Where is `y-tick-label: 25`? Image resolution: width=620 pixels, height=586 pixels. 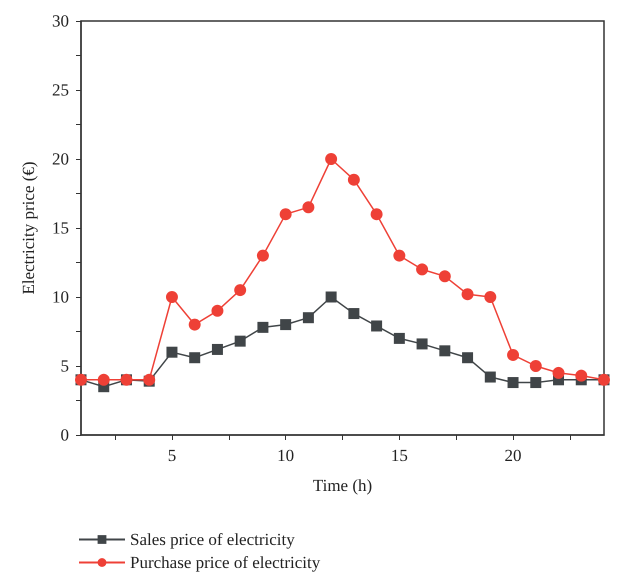 y-tick-label: 25 is located at coordinates (60, 90).